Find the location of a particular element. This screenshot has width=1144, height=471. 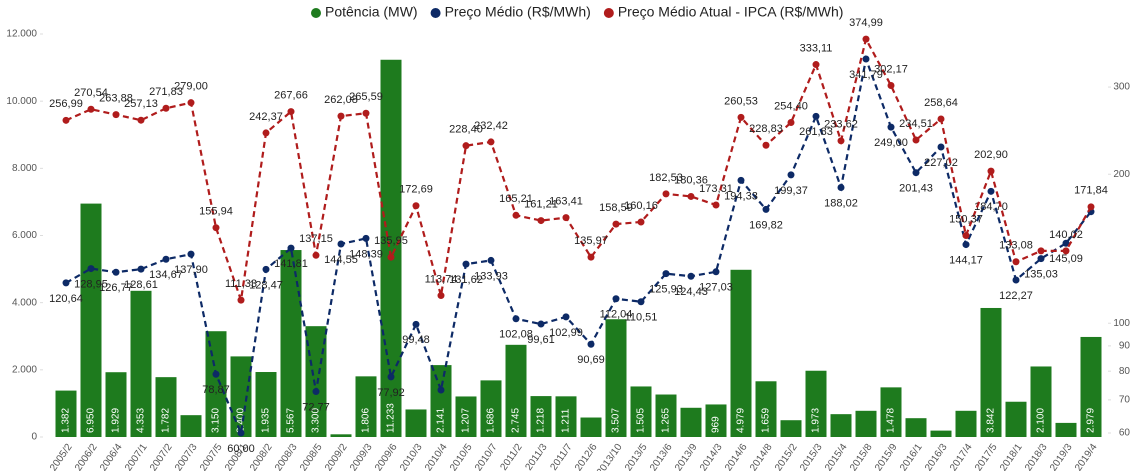

x-tick-label: 2008/3 is located at coordinates (286, 456).